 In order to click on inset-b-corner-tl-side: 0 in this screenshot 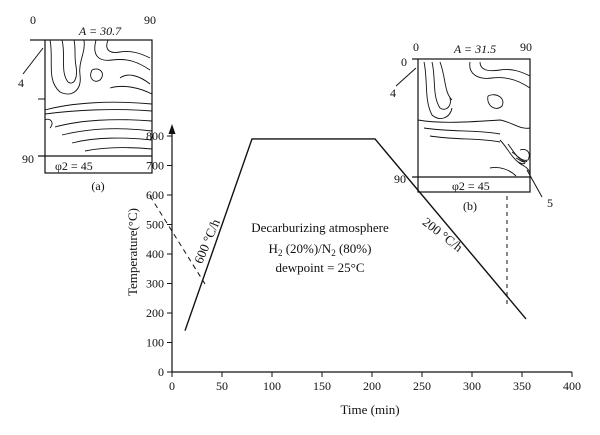, I will do `click(404, 62)`.